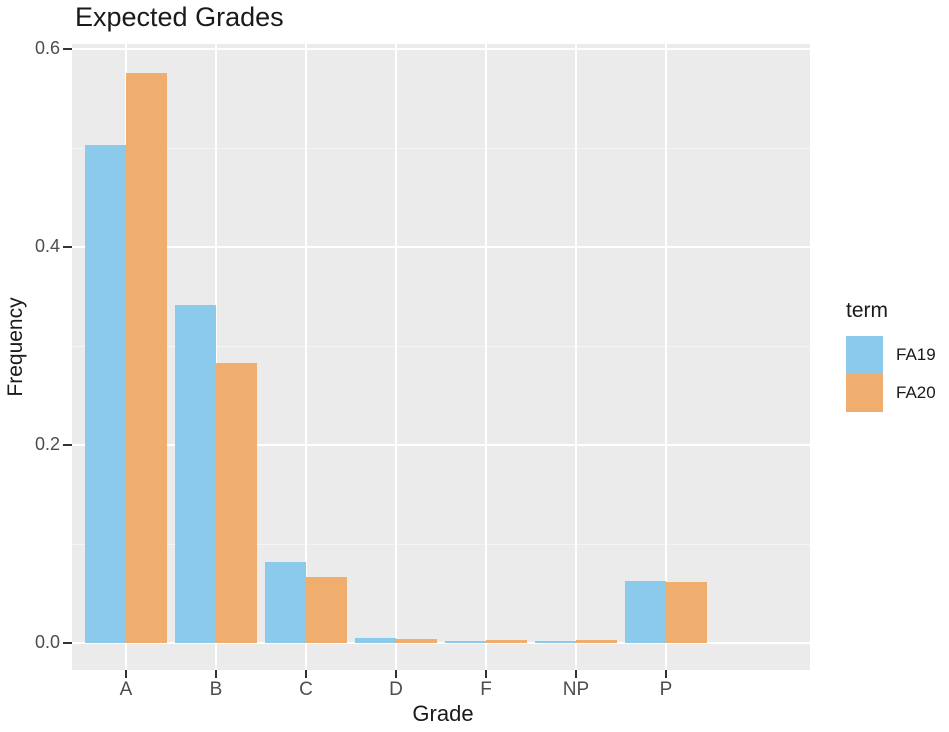  I want to click on bar-FA20-NP, so click(596, 641).